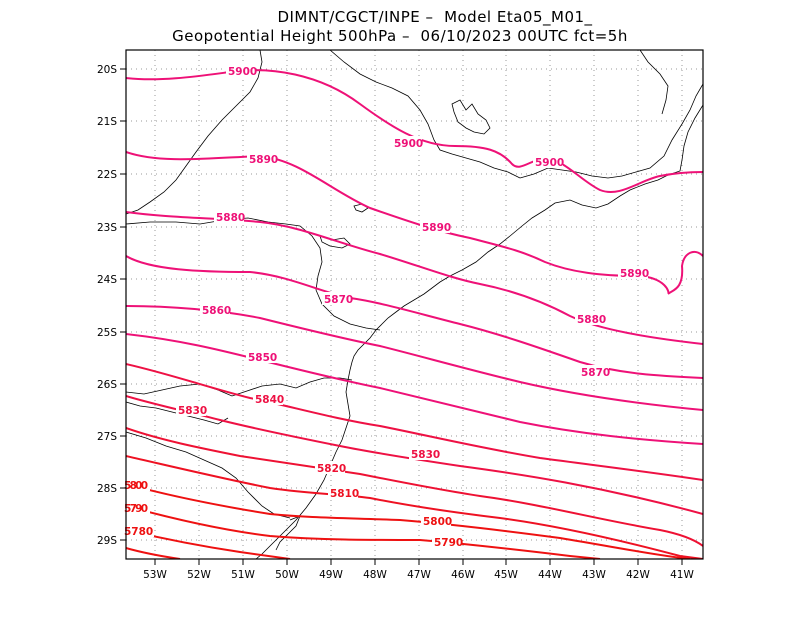 The image size is (800, 618). Describe the element at coordinates (435, 17) in the screenshot. I see `map-title-line-1: DIMNT/CGCT/INPE – Model Eta05_M01_` at that location.